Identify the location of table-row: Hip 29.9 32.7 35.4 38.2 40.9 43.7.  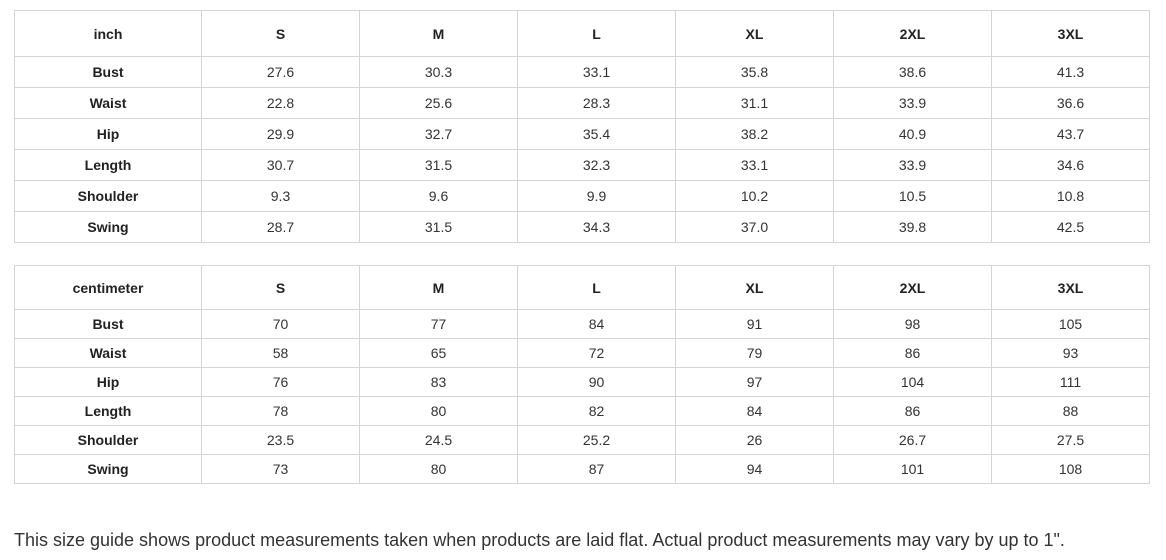
(582, 134).